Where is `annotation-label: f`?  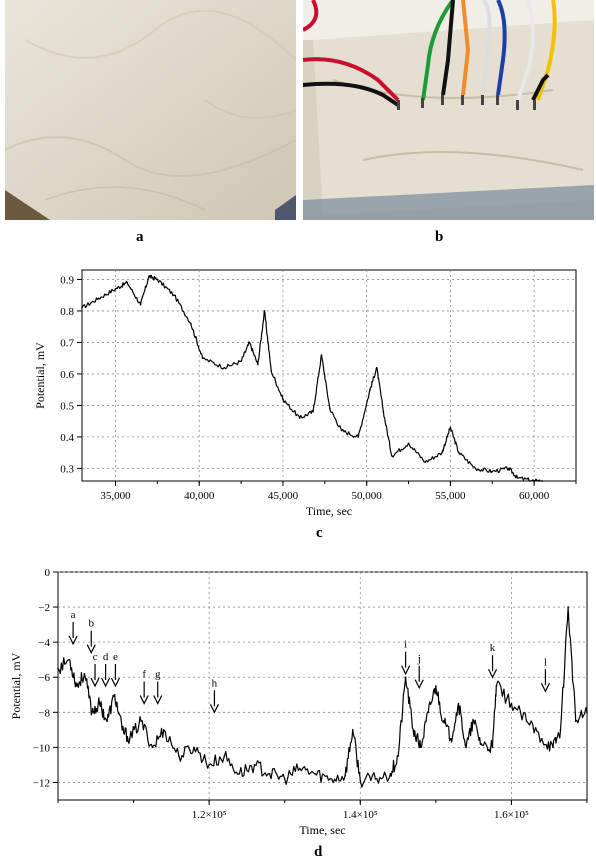
annotation-label: f is located at coordinates (144, 675).